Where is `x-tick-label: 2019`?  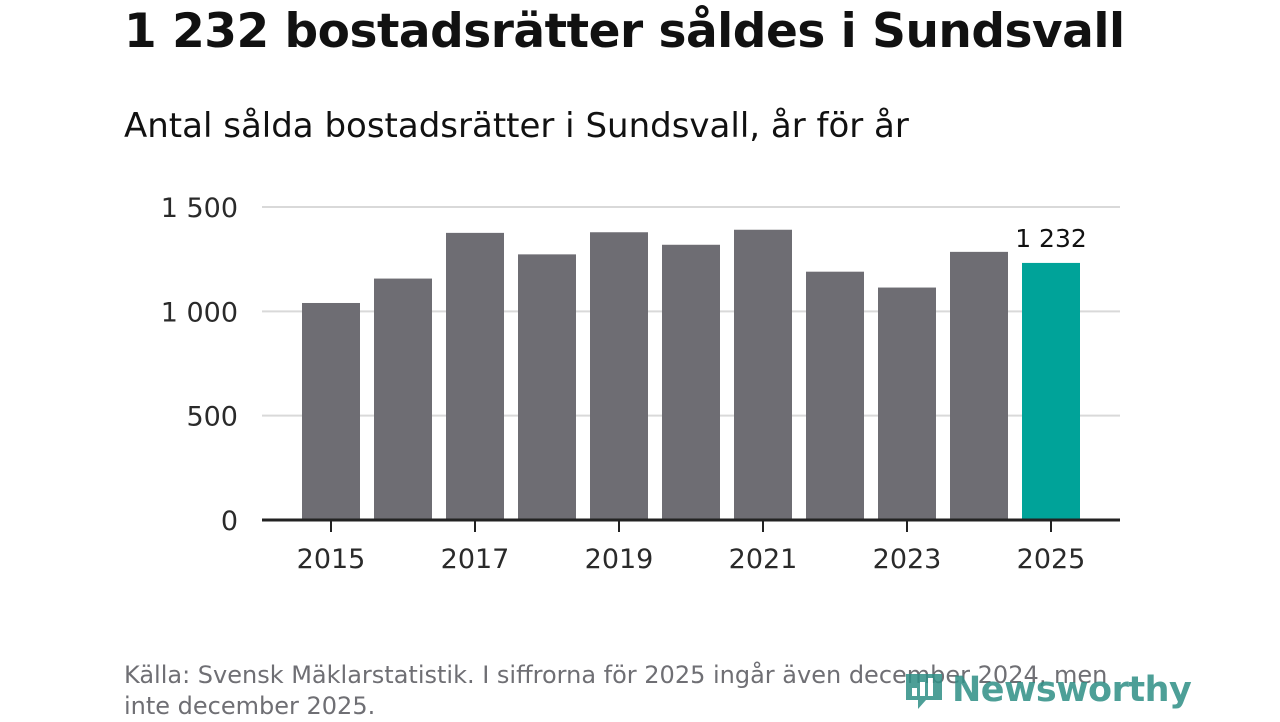
x-tick-label: 2019 is located at coordinates (619, 559).